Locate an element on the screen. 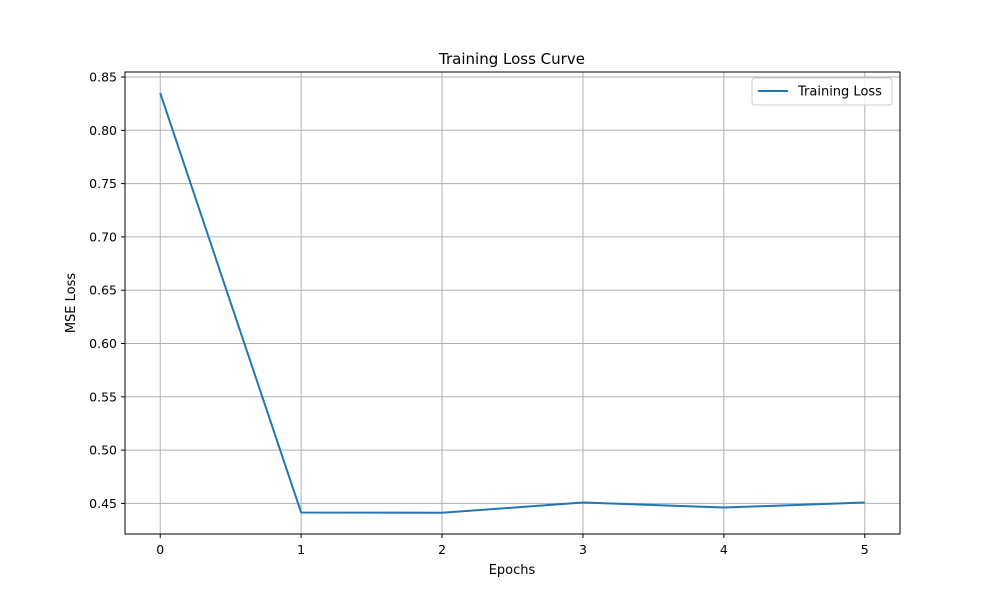  y-axis: 0.45 0.50 0.55 0.60 0.65 0.70 0.75 0.80 0.85 is located at coordinates (107, 290).